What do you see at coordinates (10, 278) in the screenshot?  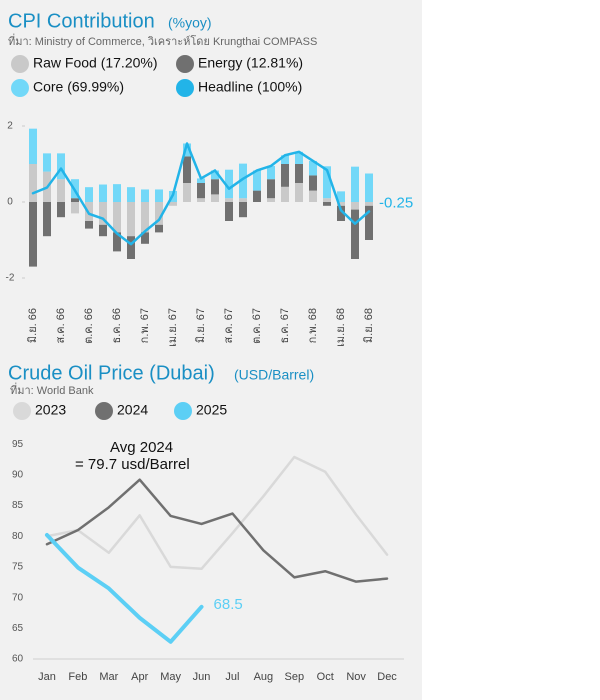 I see `y-tick-label: -2` at bounding box center [10, 278].